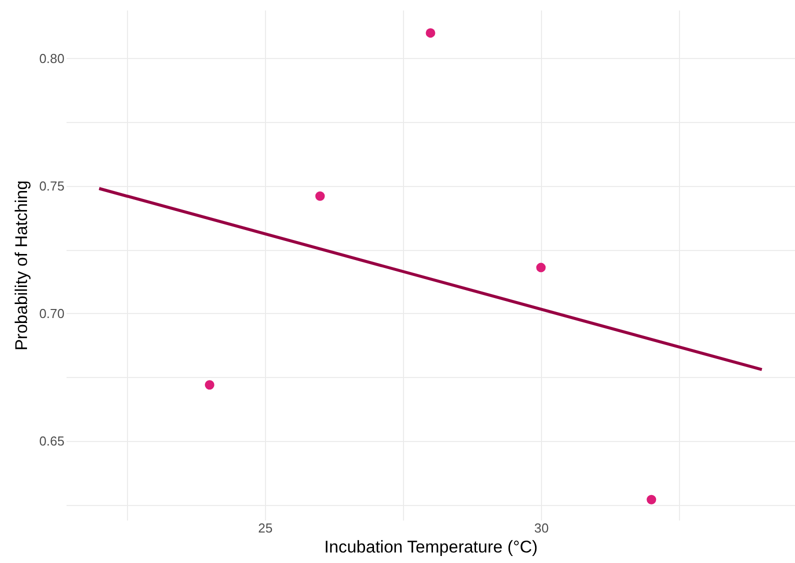 This screenshot has height=563, width=795. Describe the element at coordinates (431, 547) in the screenshot. I see `x-axis-title: Incubation Temperature (°C)` at that location.